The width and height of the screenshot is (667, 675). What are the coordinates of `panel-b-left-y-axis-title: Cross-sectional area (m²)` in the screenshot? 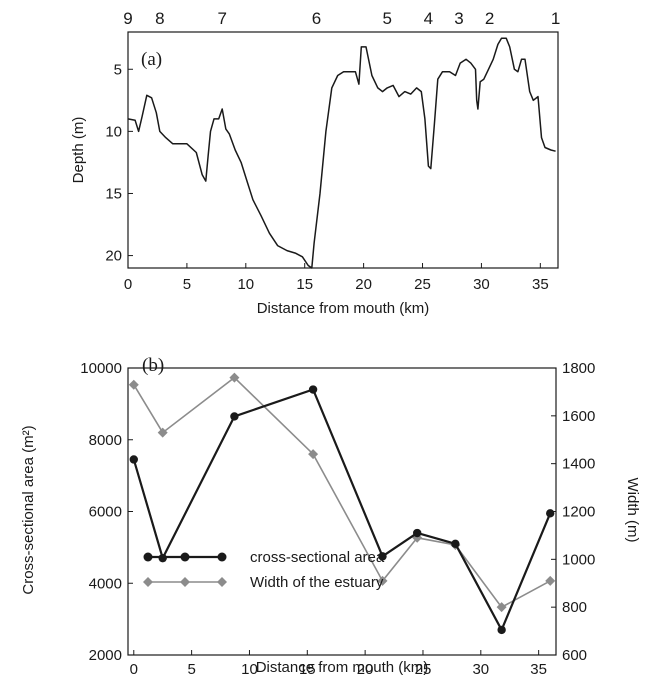 It's located at (28, 509).